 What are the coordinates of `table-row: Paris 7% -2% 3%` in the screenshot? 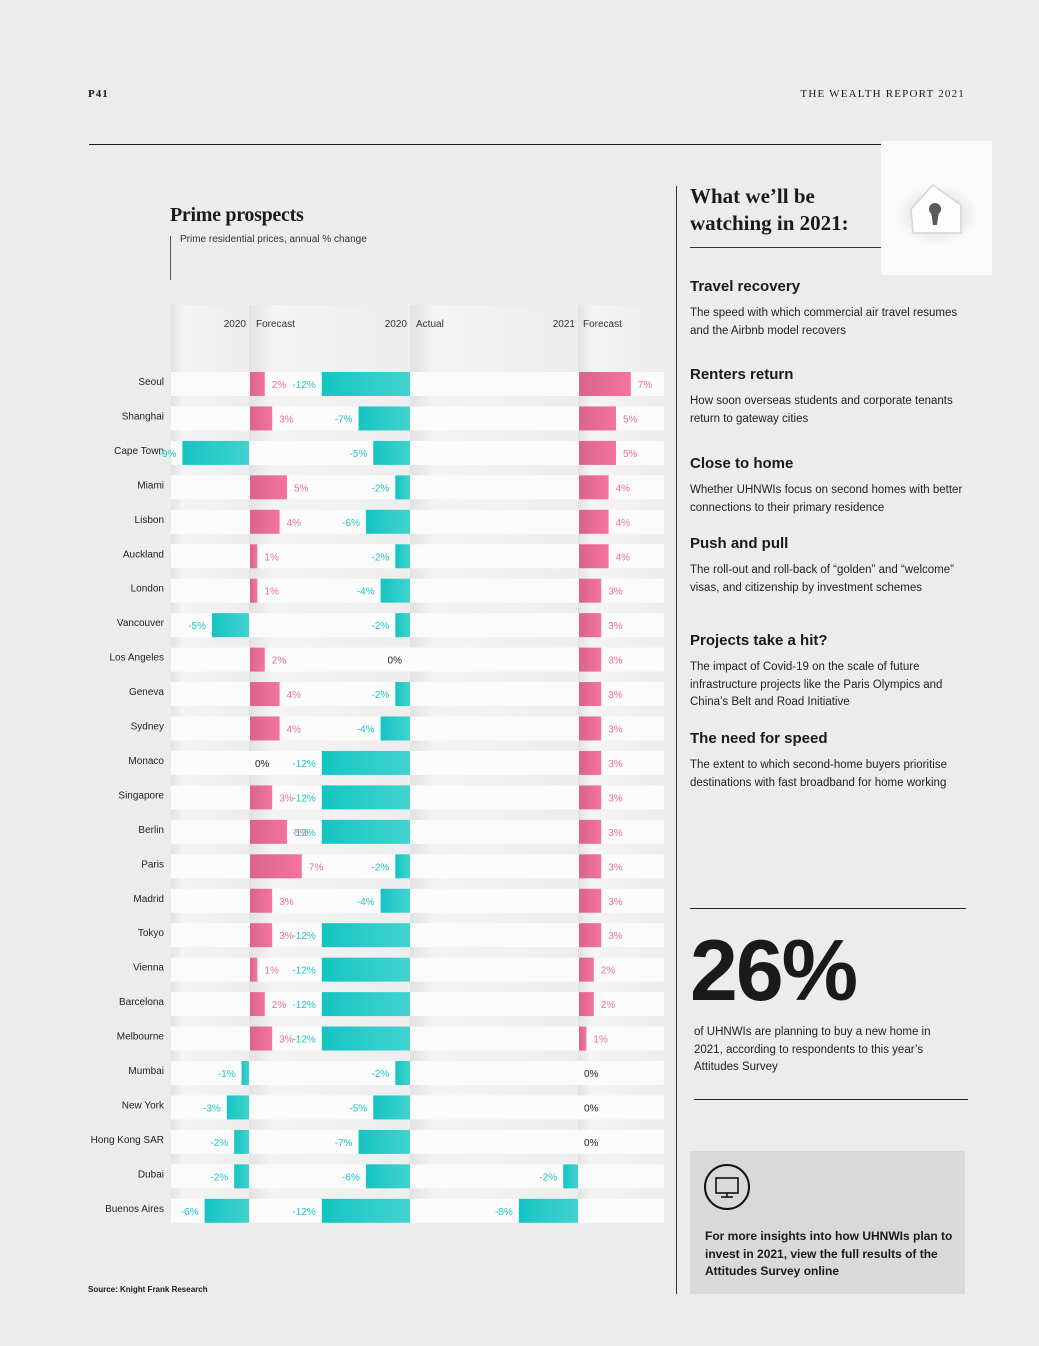 It's located at (382, 866).